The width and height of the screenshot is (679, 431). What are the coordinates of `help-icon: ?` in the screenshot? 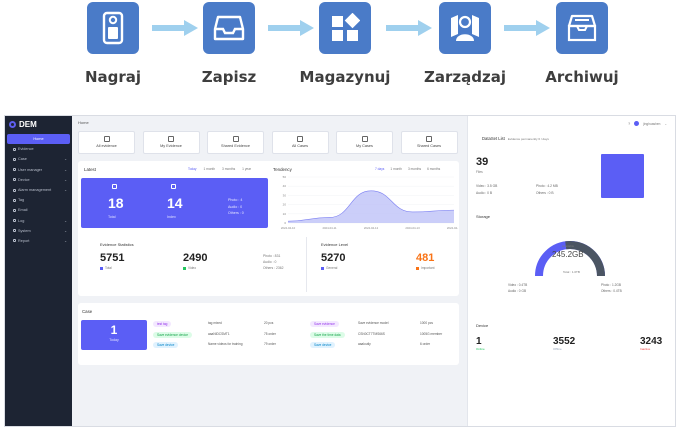 It's located at (629, 123).